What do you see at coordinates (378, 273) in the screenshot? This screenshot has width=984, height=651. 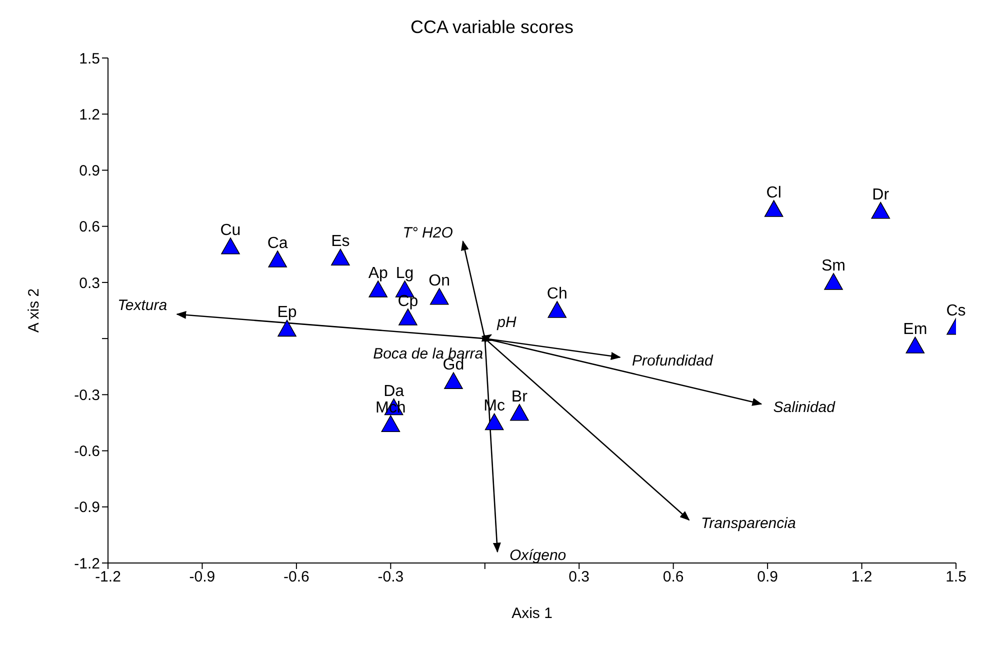 I see `annotation: Ap` at bounding box center [378, 273].